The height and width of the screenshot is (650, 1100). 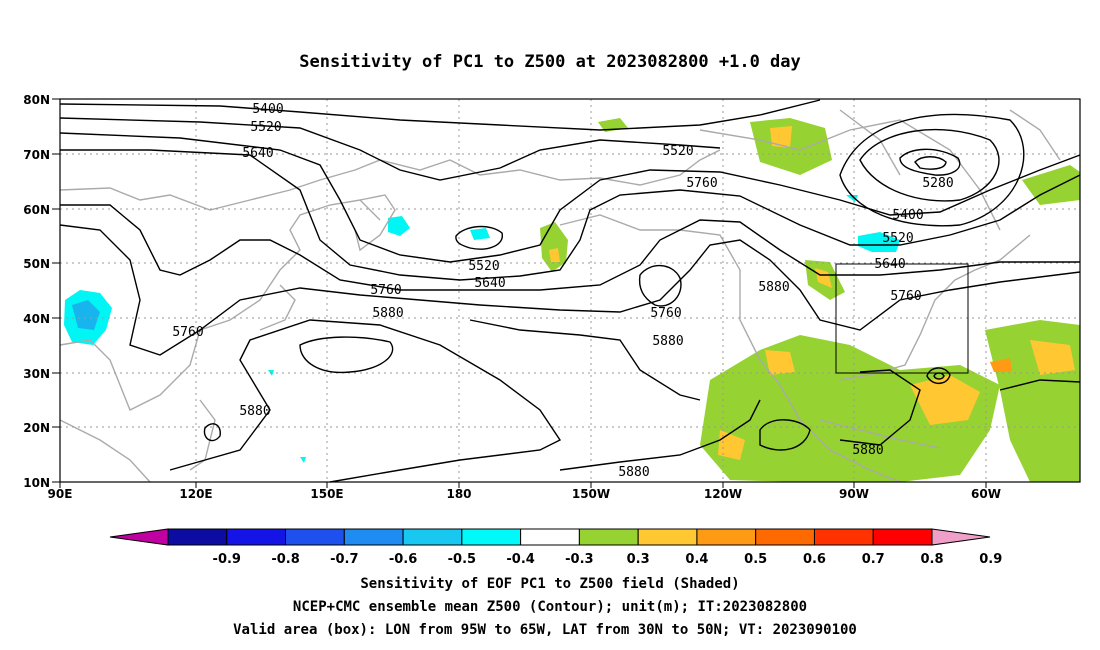 What do you see at coordinates (781, 137) in the screenshot?
I see `shade-pos-hudson-core` at bounding box center [781, 137].